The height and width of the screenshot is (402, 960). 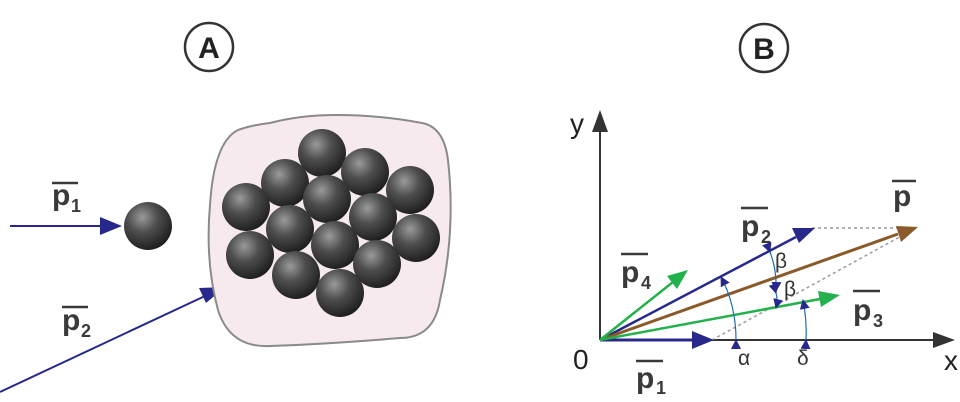 What do you see at coordinates (814, 284) in the screenshot?
I see `dotted-line-p1-to-p` at bounding box center [814, 284].